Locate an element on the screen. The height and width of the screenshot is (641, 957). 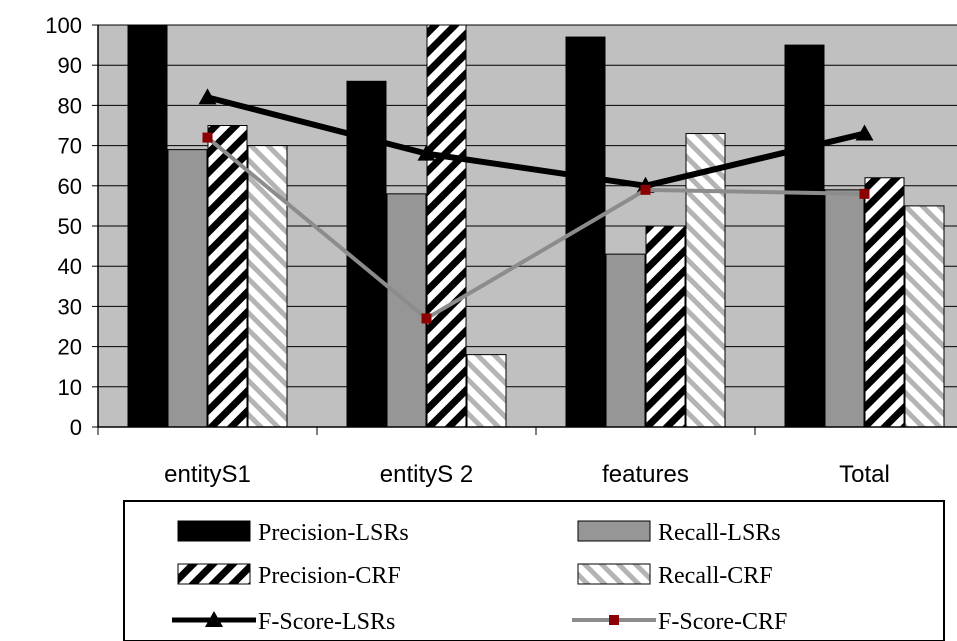
legend-swatch-recall-crf is located at coordinates (614, 574).